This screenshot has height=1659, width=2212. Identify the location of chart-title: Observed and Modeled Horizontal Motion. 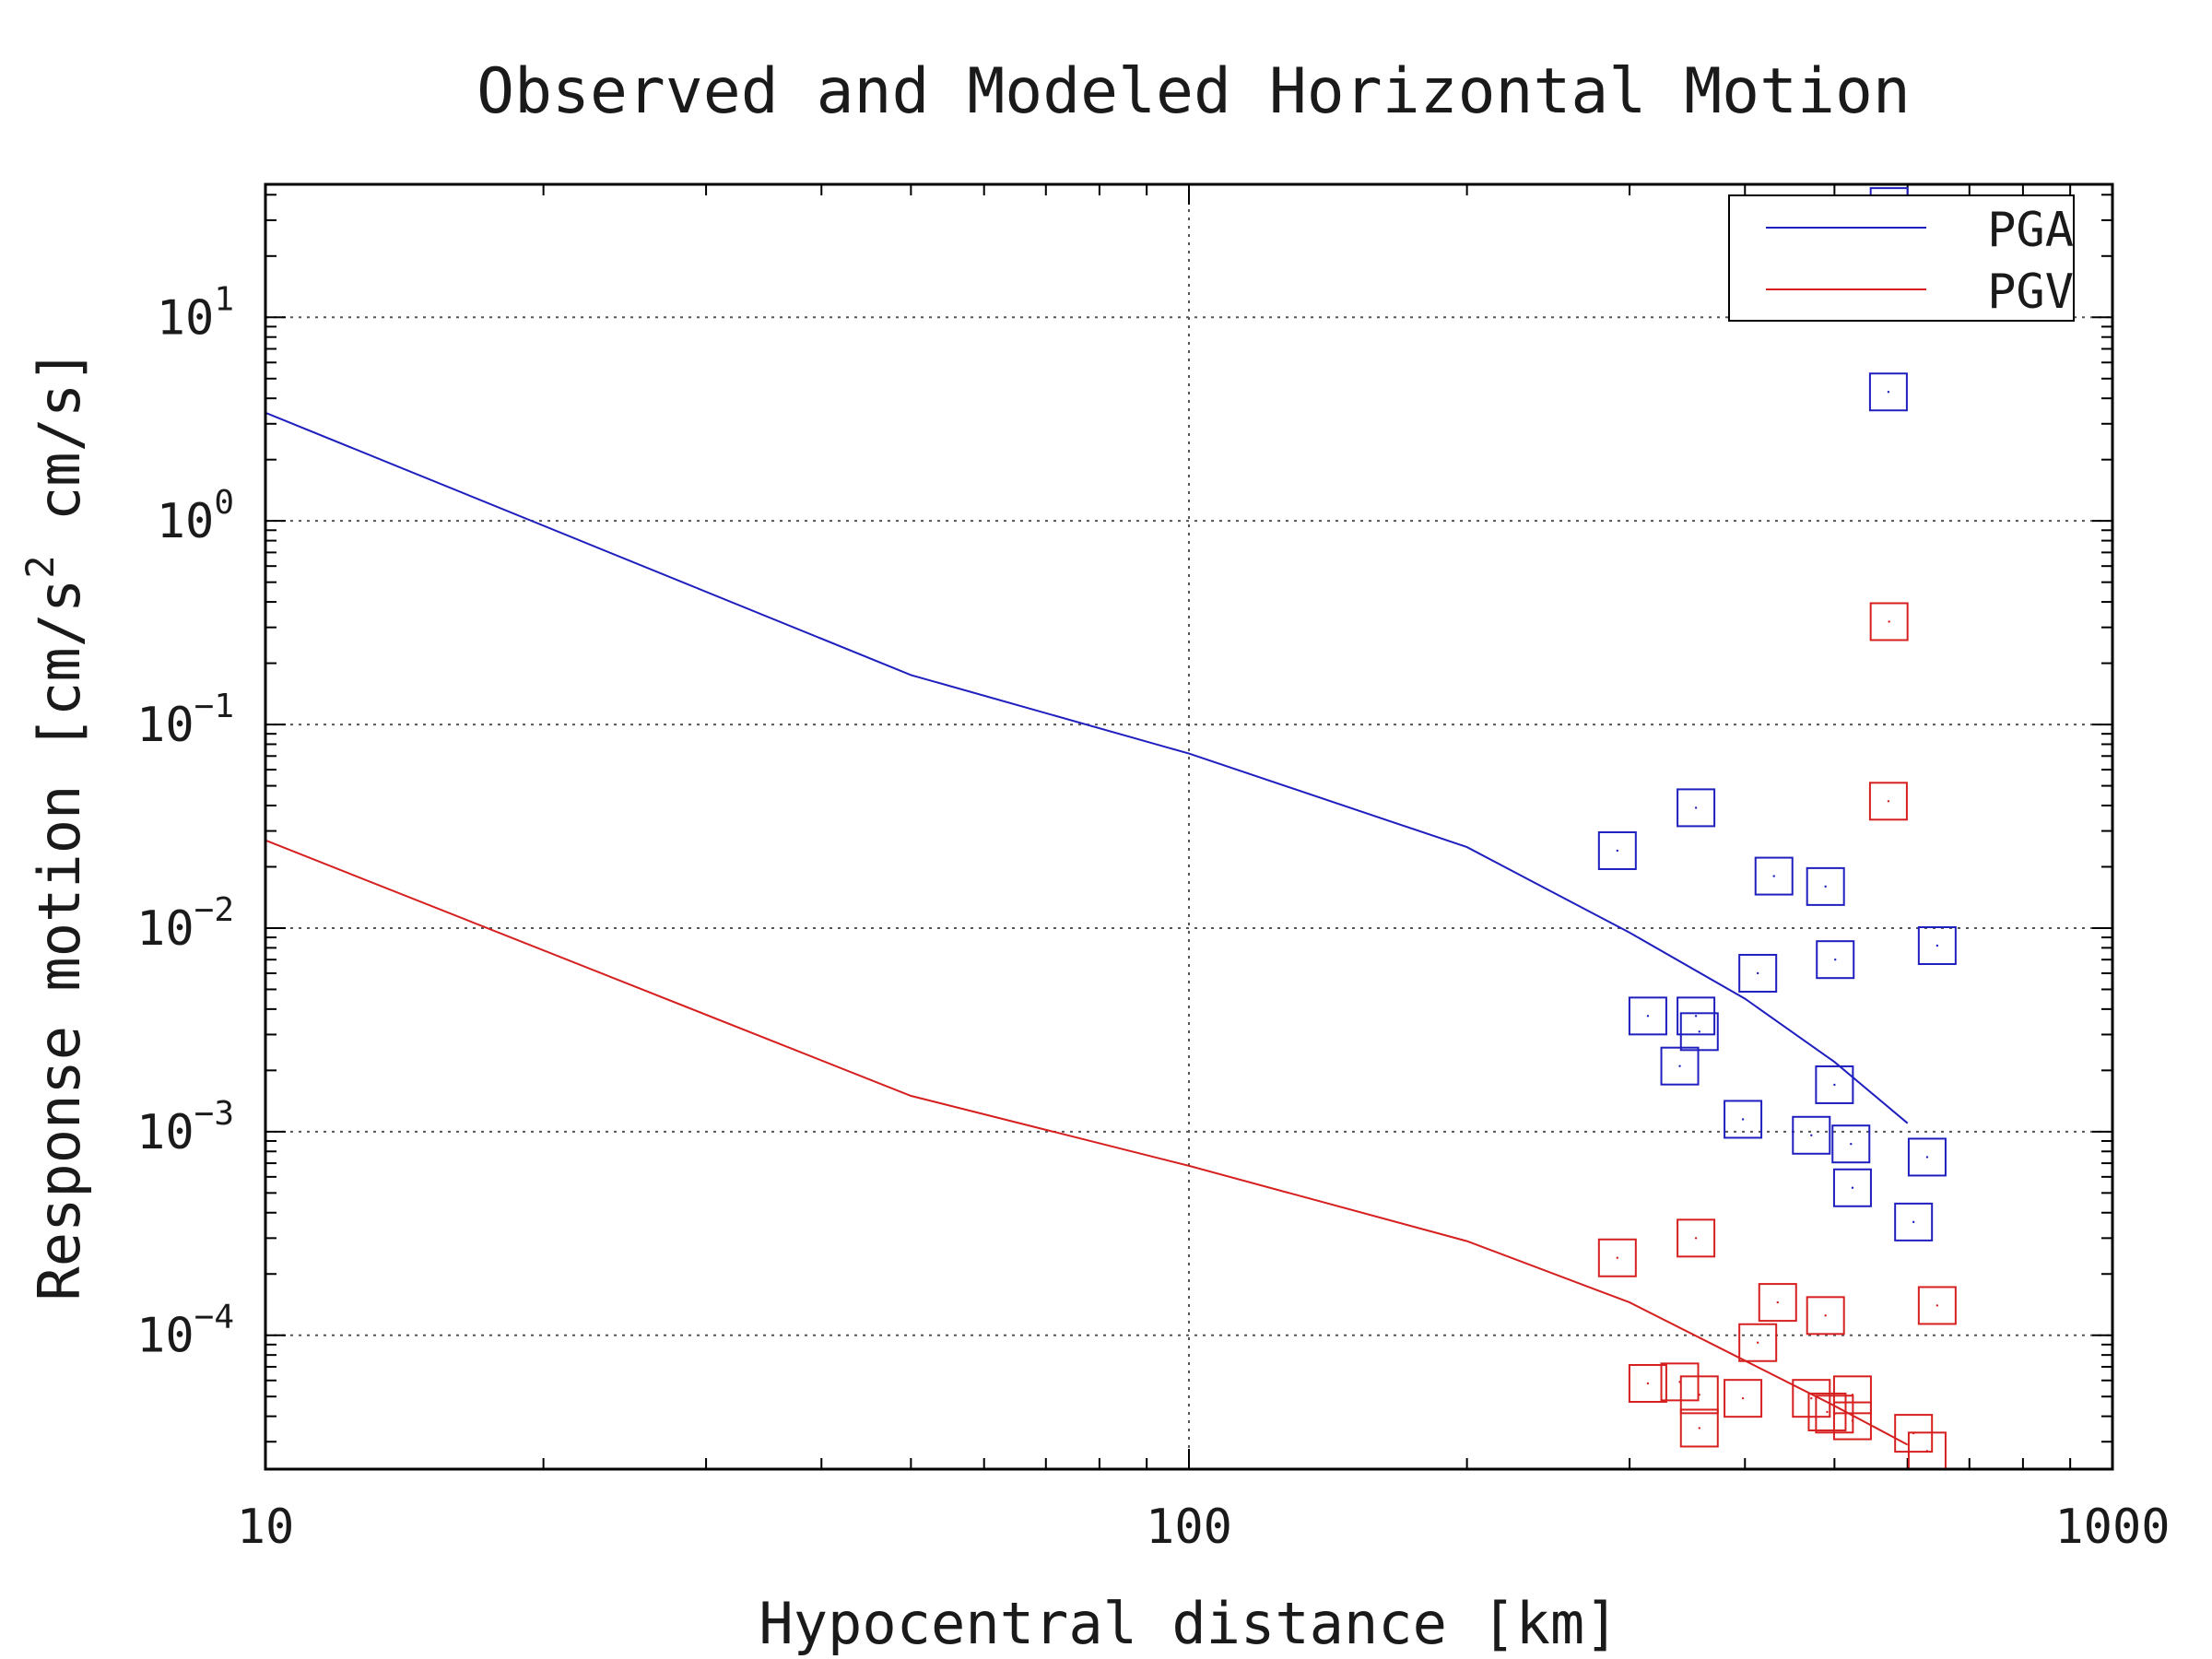
(1194, 91).